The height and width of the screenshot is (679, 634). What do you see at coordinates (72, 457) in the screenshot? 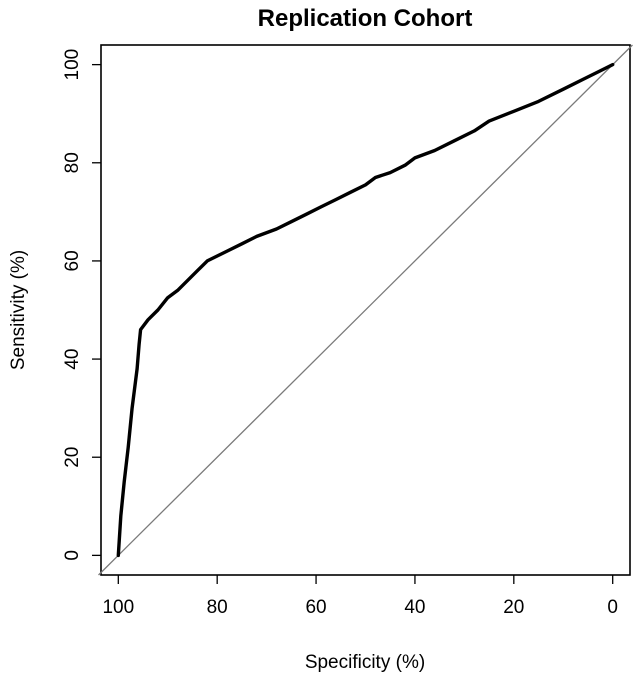
I see `y-tick-label: 20` at bounding box center [72, 457].